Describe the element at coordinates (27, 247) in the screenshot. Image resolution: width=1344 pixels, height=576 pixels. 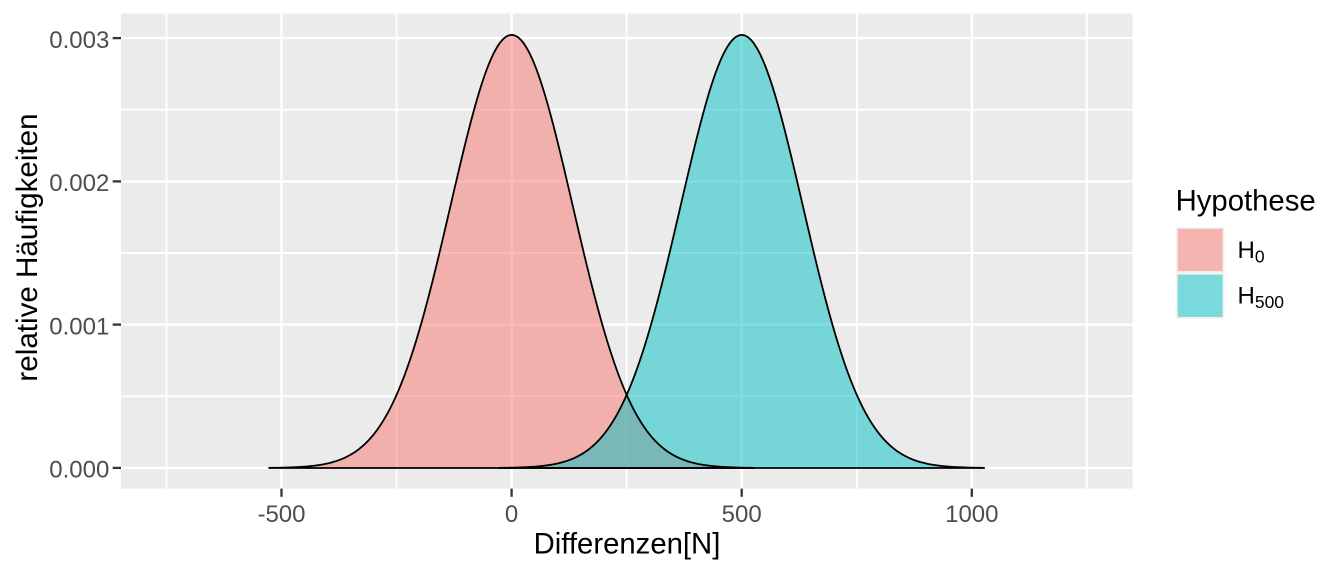
I see `svg-text: relative Häufigkeiten` at that location.